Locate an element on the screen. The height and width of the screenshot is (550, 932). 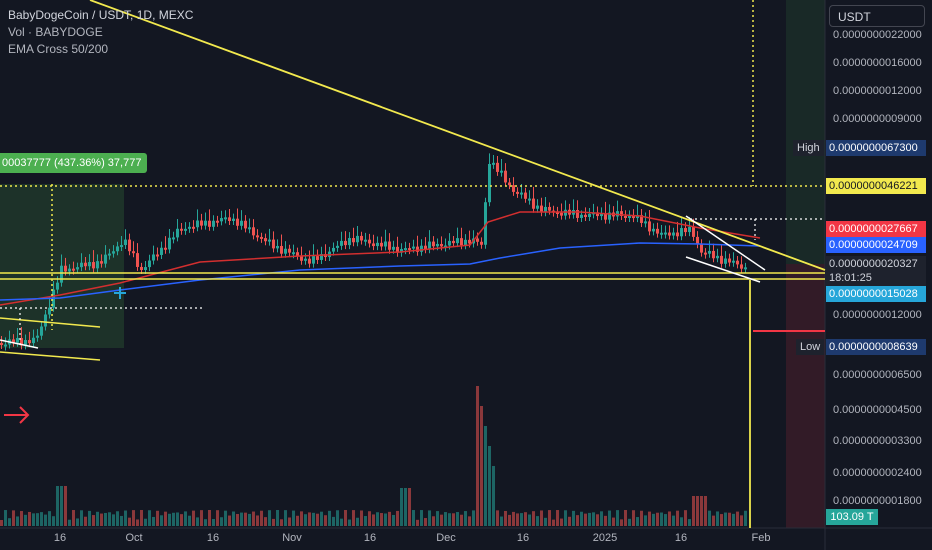
time-scale: 16 Oct 16 Nov 16 Dec 16 2025 16 Feb is located at coordinates (412, 539).